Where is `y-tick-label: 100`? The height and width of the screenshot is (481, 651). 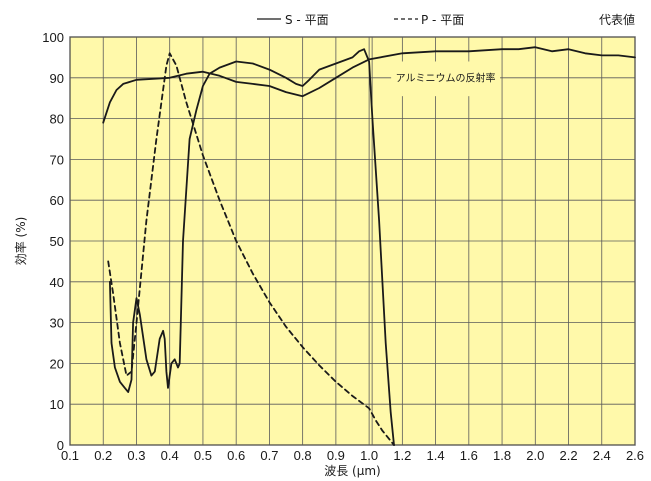
y-tick-label: 100 is located at coordinates (53, 37).